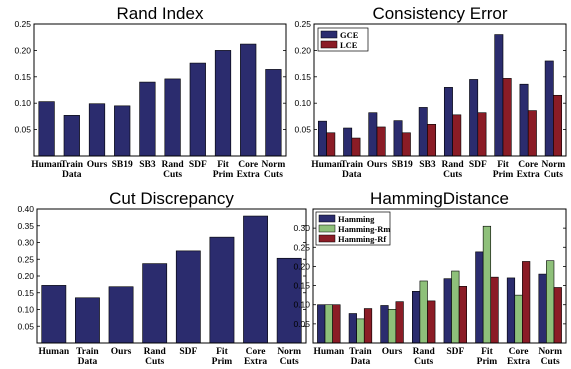 The image size is (571, 369). I want to click on legend-label: GCE, so click(349, 35).